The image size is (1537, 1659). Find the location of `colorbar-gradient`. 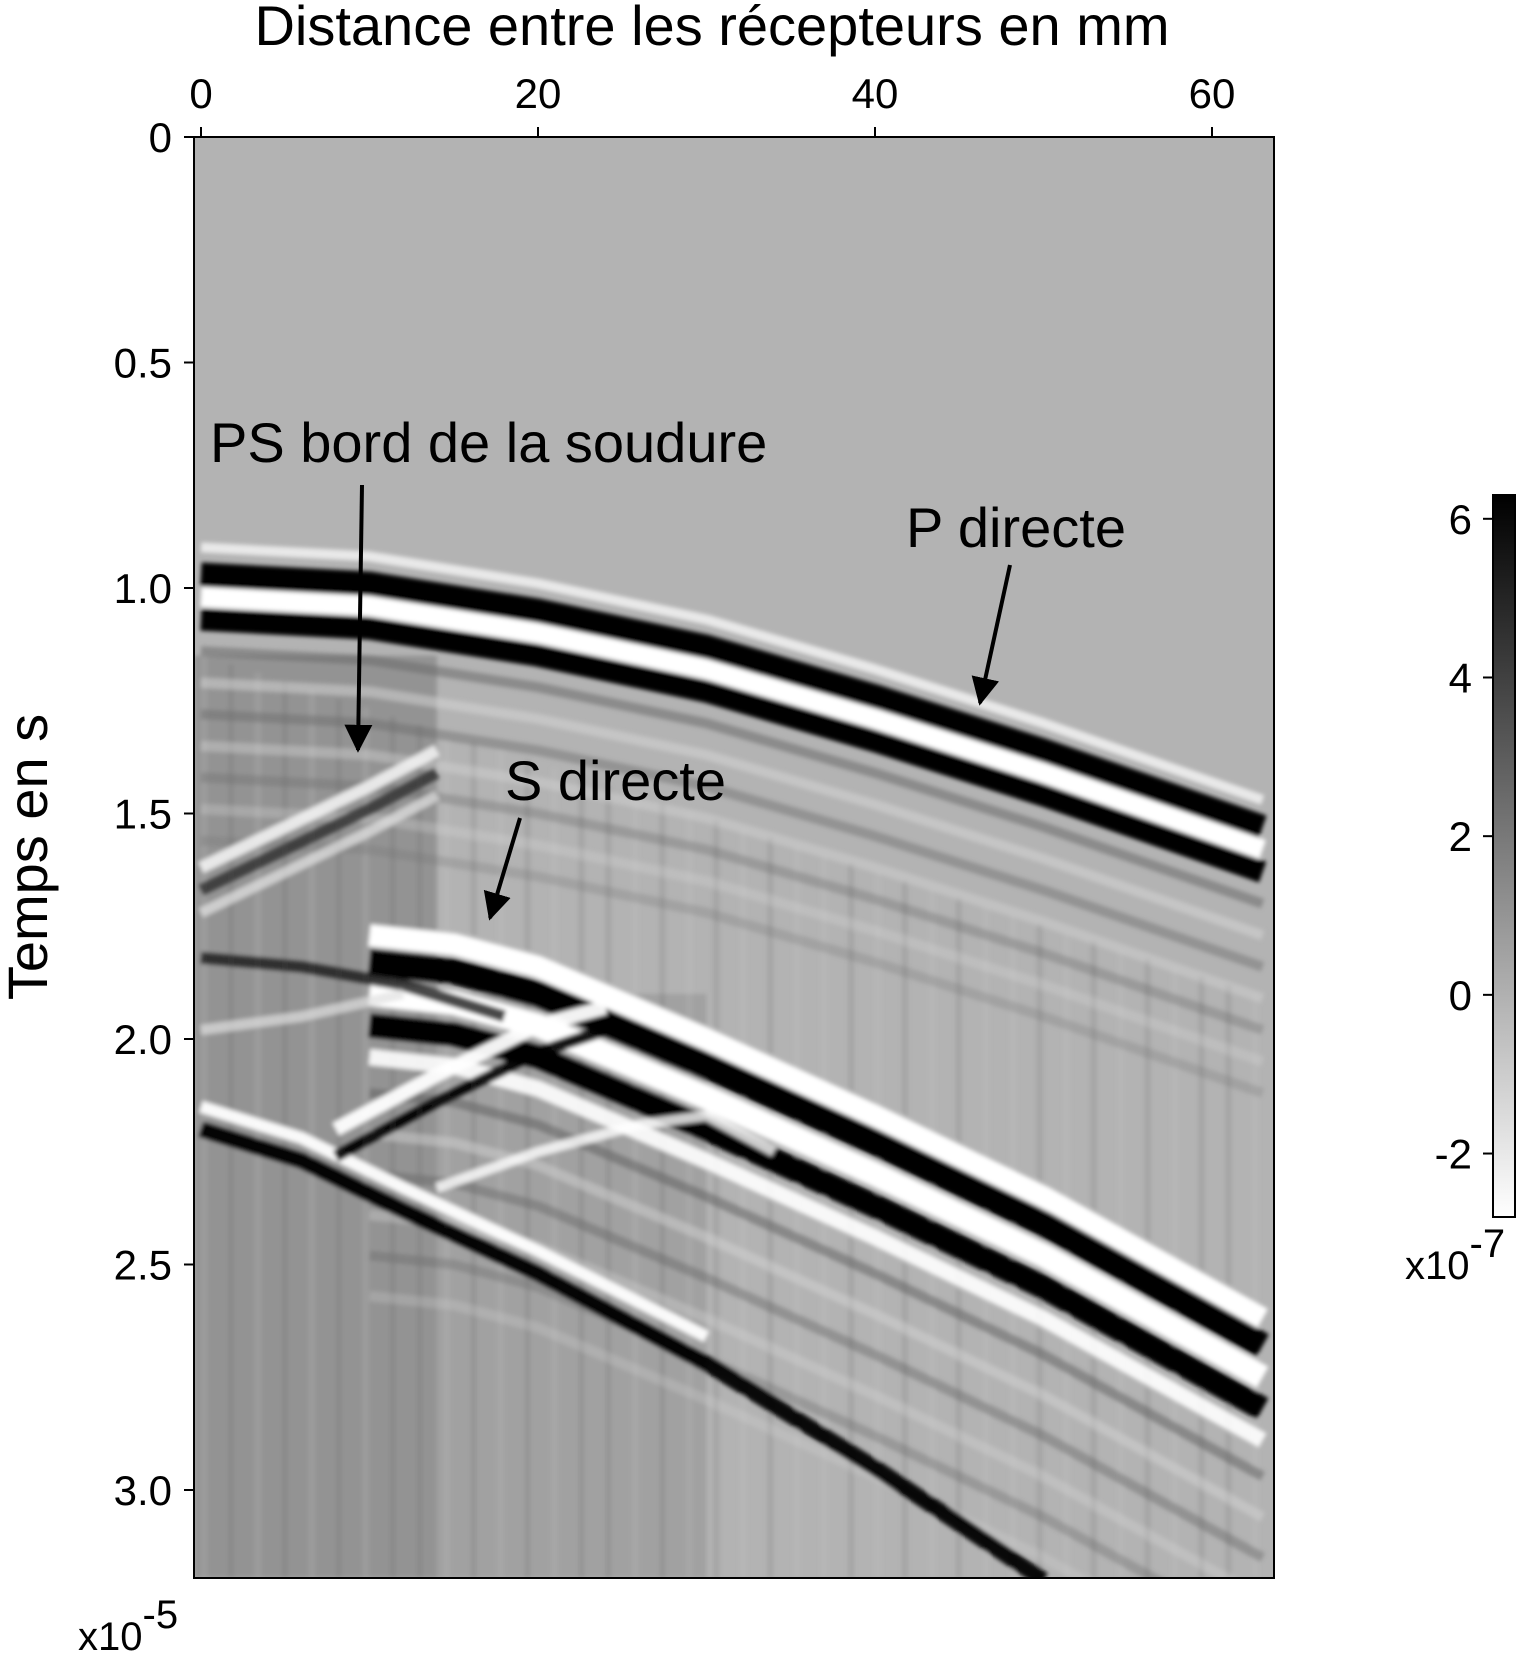

colorbar-gradient is located at coordinates (1504, 856).